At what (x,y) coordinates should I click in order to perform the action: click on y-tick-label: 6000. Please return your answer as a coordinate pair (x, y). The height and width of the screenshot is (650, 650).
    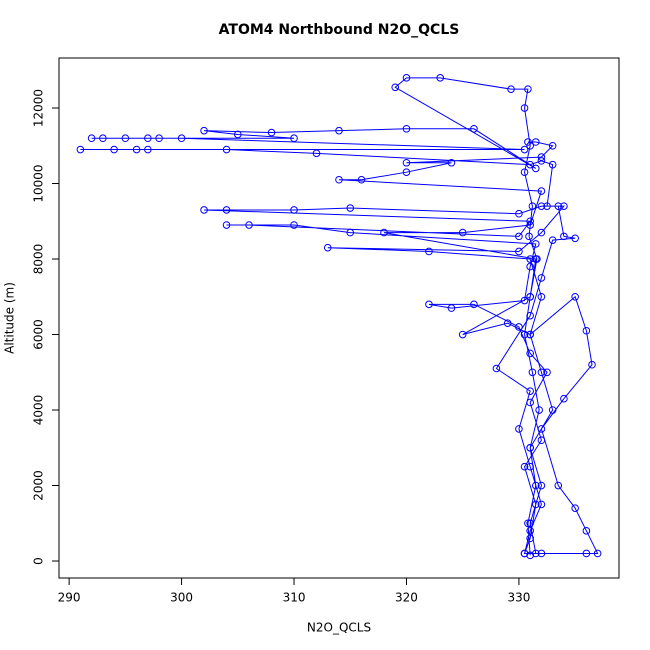
    Looking at the image, I should click on (39, 334).